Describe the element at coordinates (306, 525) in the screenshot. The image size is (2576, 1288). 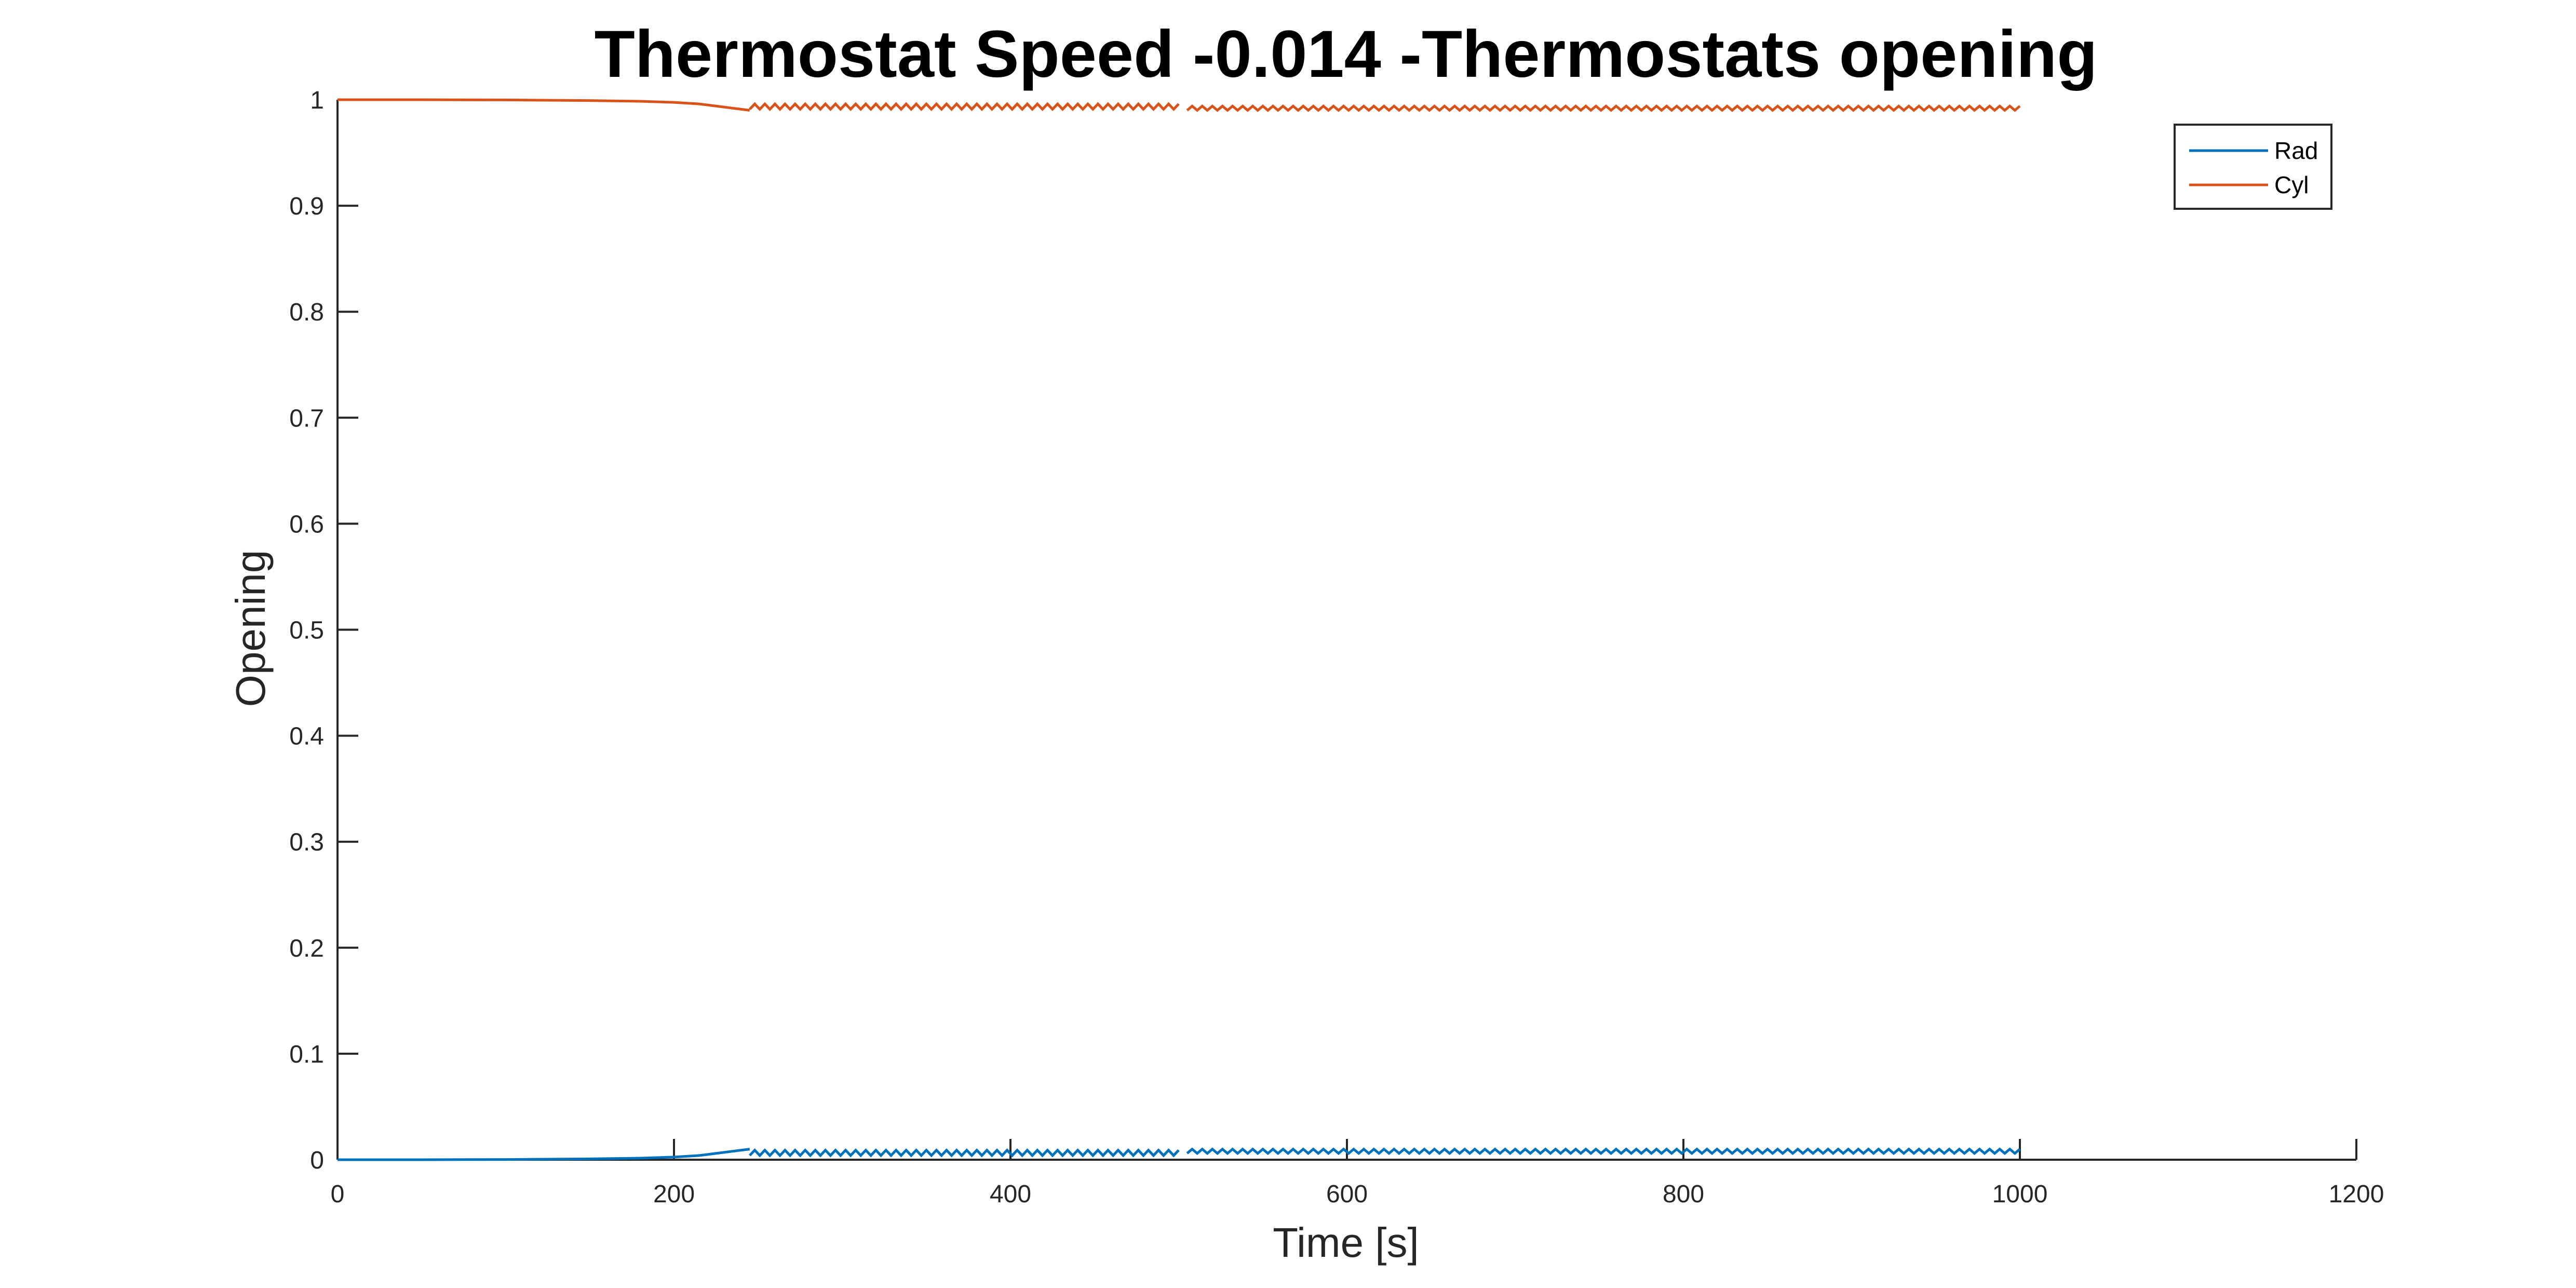
I see `y-tick-label: 0.6` at that location.